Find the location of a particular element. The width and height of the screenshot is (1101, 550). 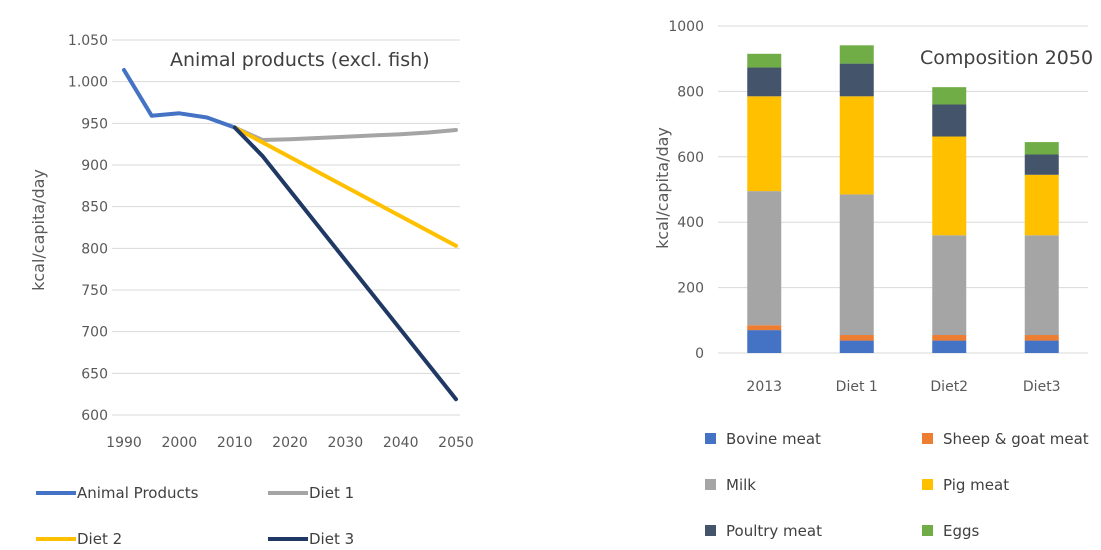

legend-label: Bovine meat is located at coordinates (773, 439).